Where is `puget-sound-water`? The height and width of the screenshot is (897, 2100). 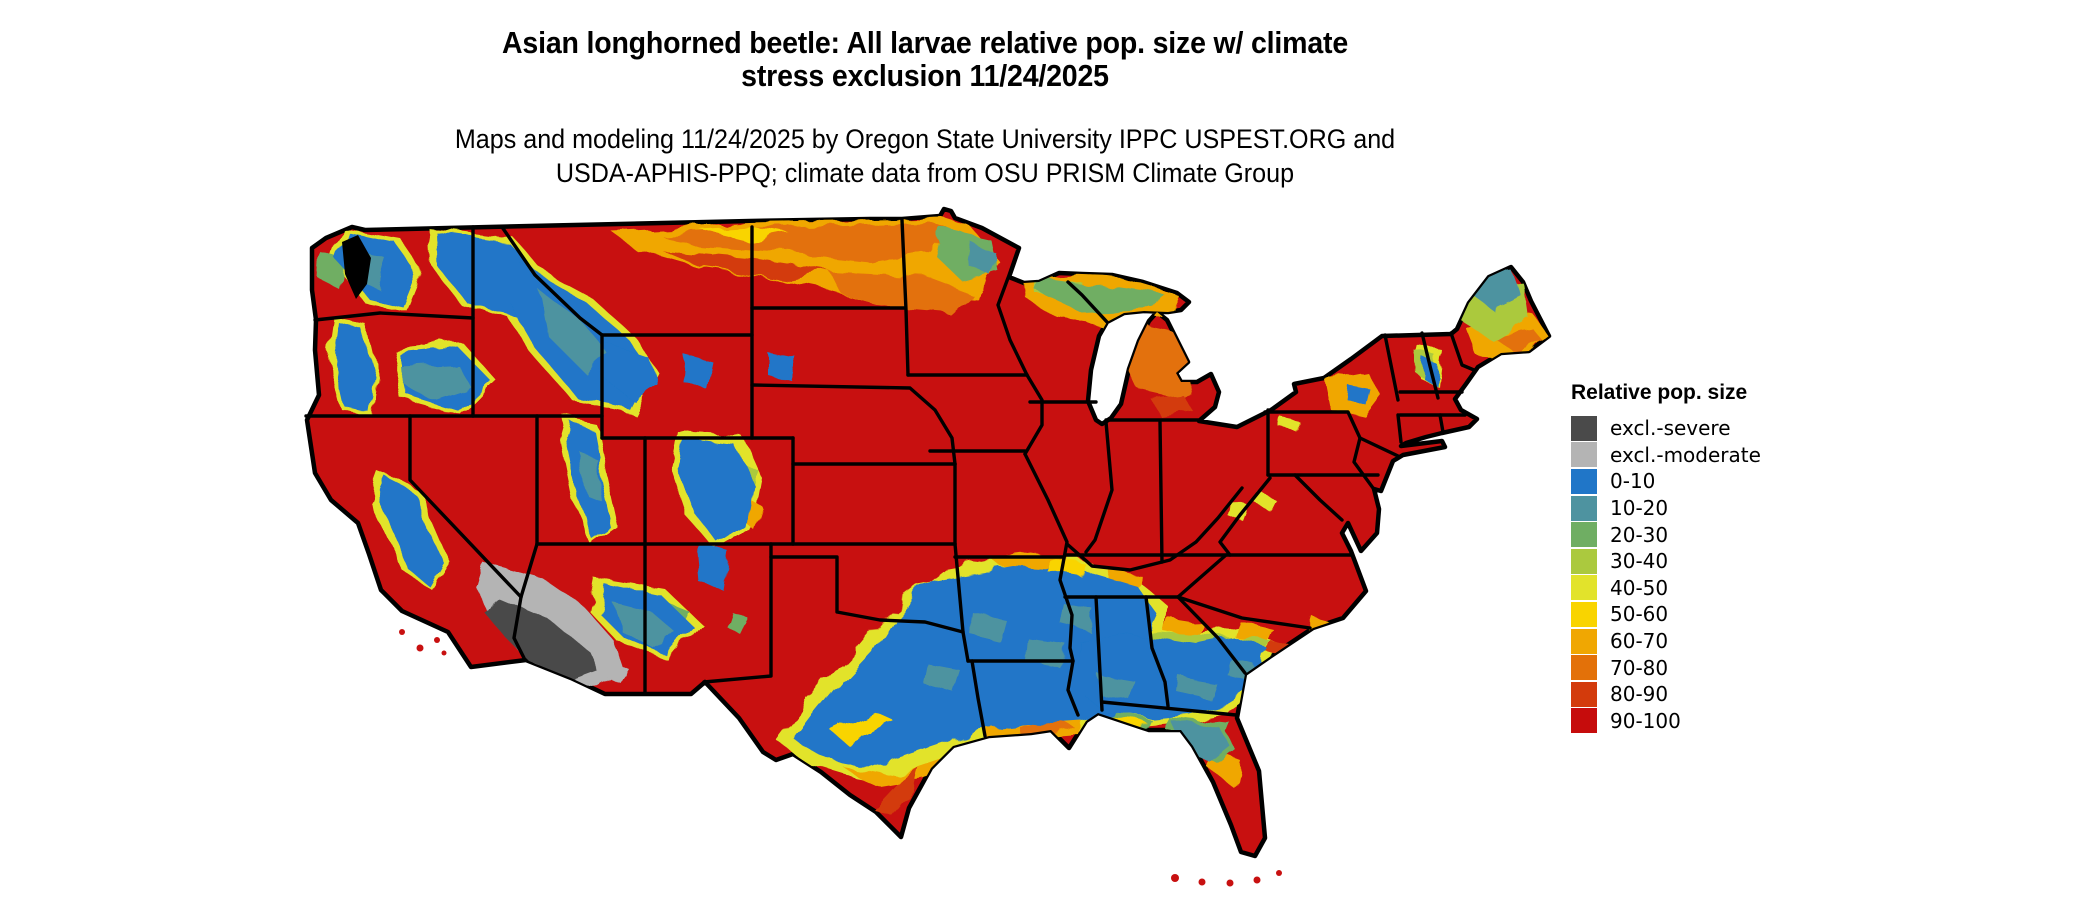
puget-sound-water is located at coordinates (356, 267).